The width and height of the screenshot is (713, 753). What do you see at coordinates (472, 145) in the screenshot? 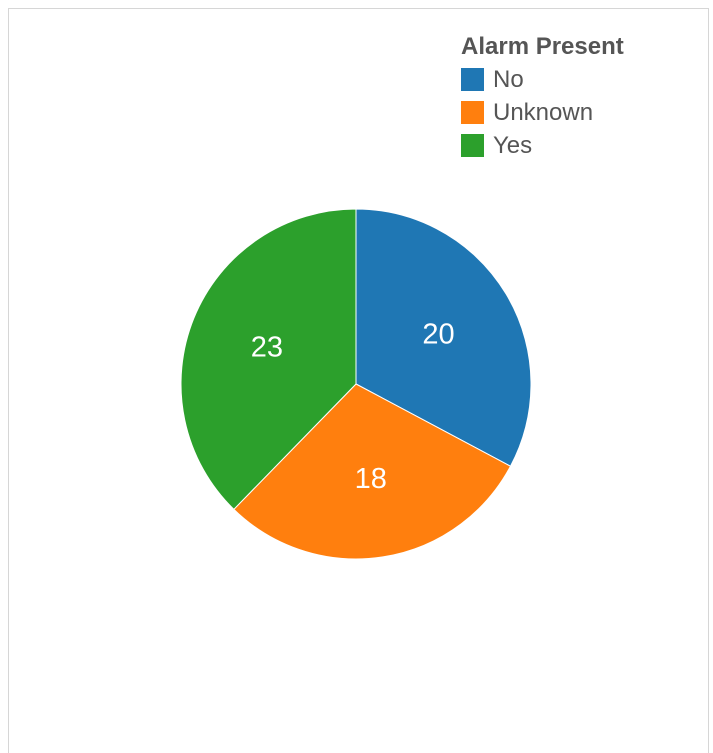
I see `legend-swatch-yes` at bounding box center [472, 145].